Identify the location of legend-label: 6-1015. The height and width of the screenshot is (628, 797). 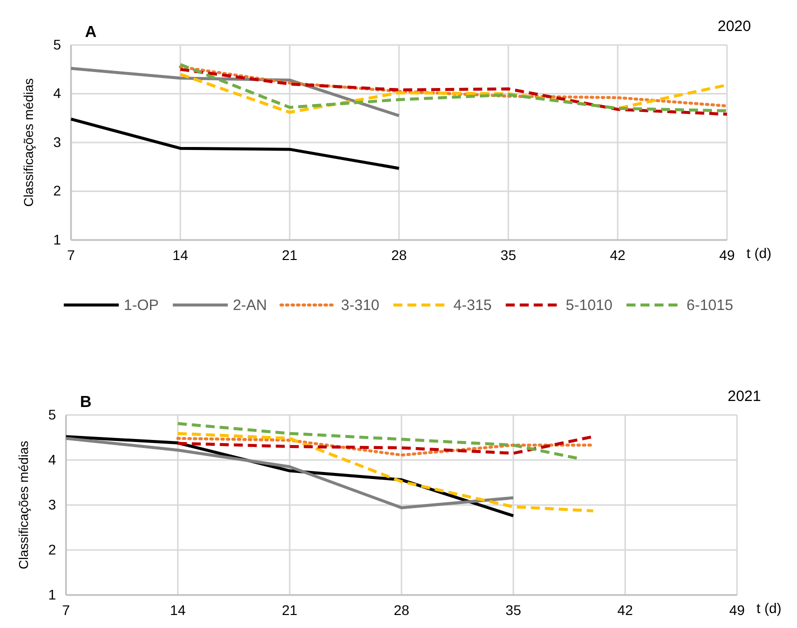
(710, 305).